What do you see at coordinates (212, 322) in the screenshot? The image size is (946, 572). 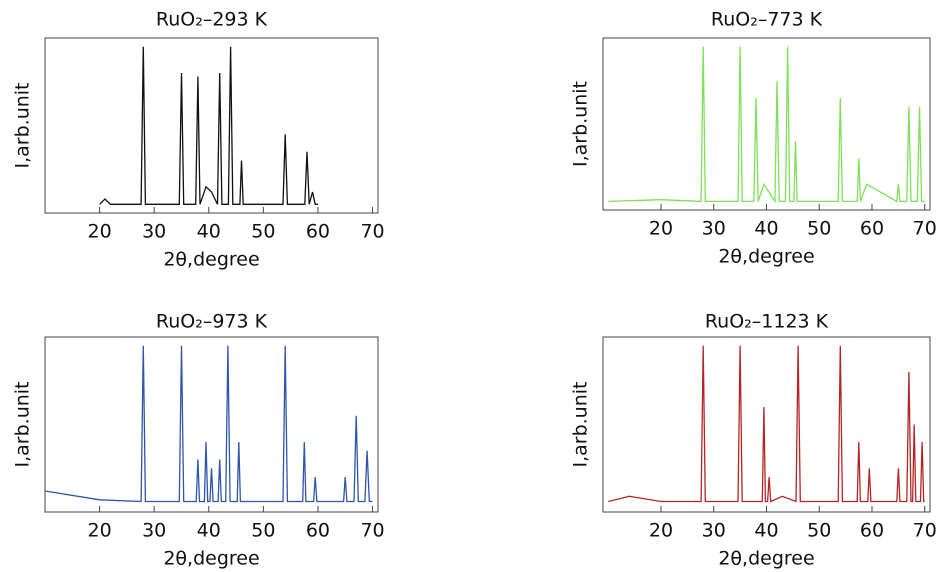 I see `chart-title: RuO₂–973 K` at bounding box center [212, 322].